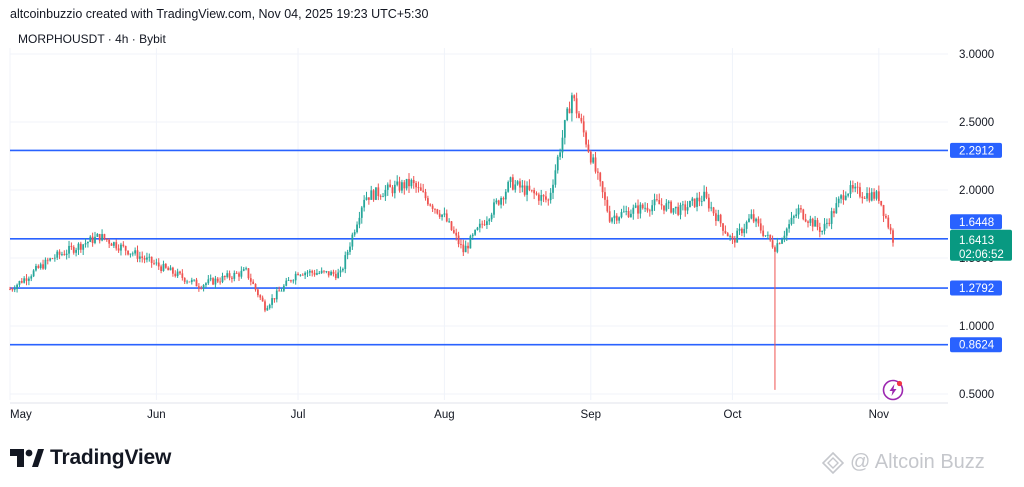 Image resolution: width=1024 pixels, height=487 pixels. What do you see at coordinates (976, 241) in the screenshot?
I see `last-price-value: 1.6413` at bounding box center [976, 241].